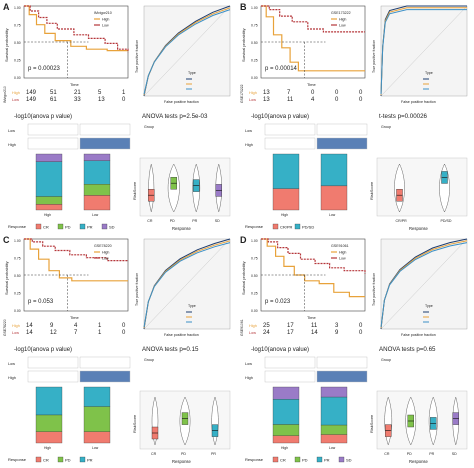 Image resolution: width=474 pixels, height=468 pixels. Describe the element at coordinates (192, 73) in the screenshot. I see `roc-legend-title: Type` at that location.